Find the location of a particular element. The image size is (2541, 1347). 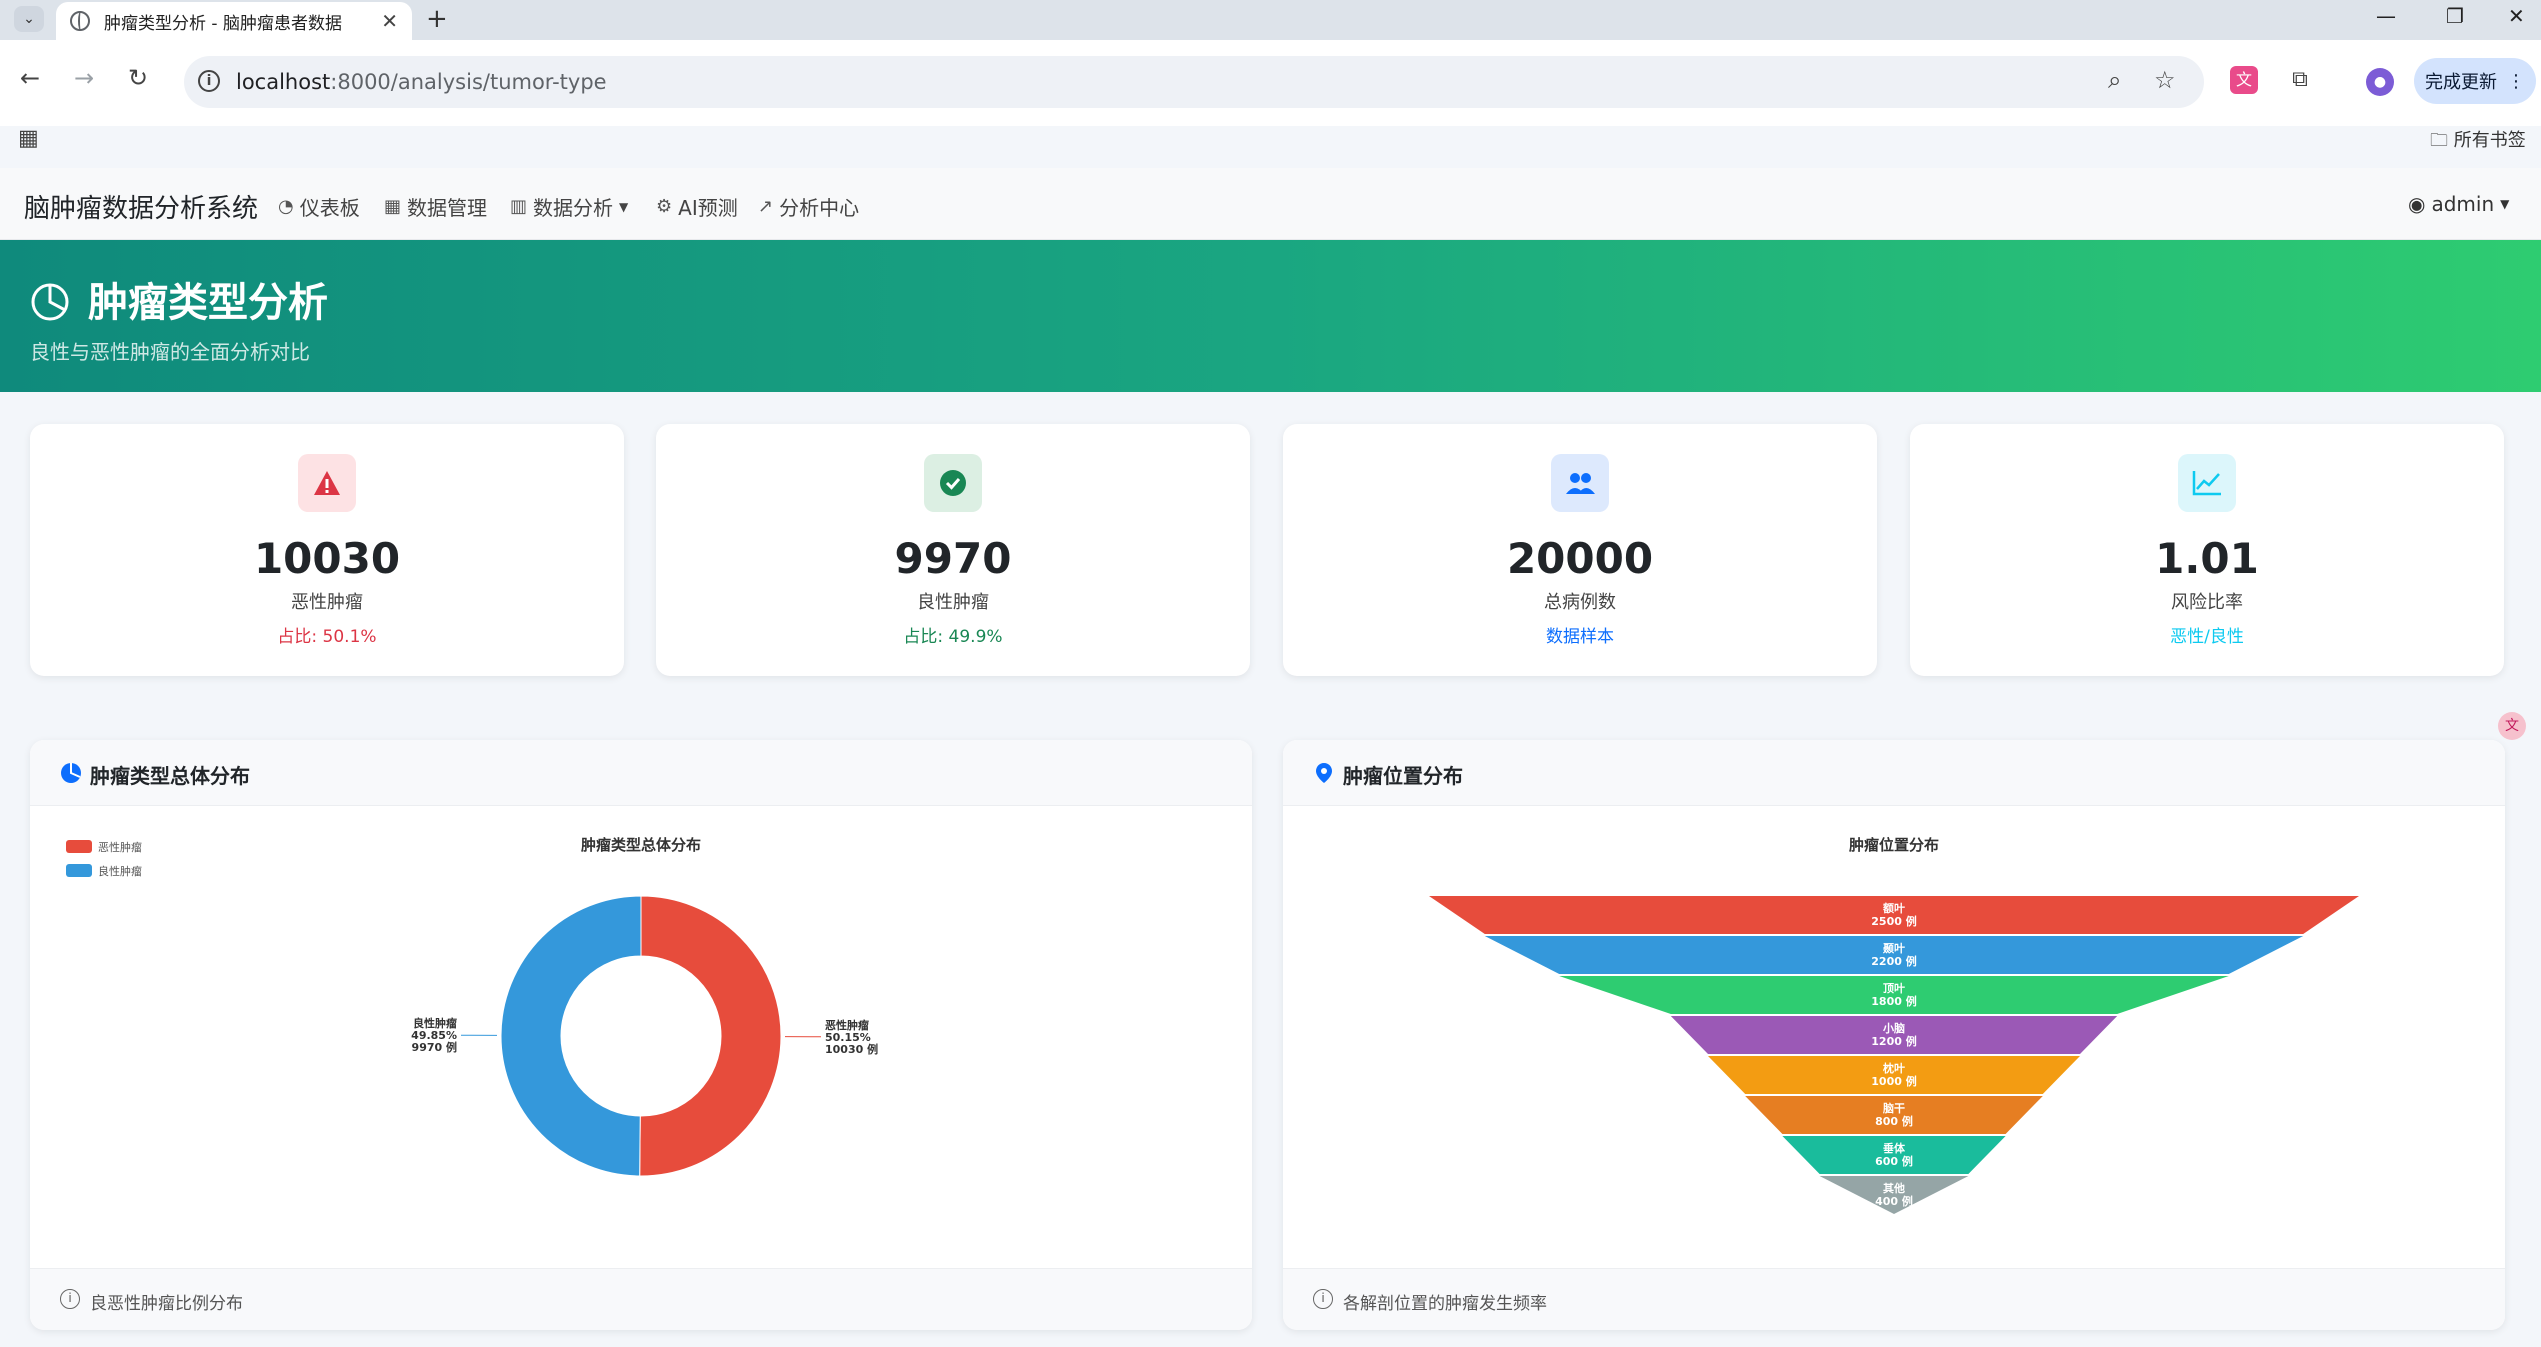

warning-icon is located at coordinates (327, 483).